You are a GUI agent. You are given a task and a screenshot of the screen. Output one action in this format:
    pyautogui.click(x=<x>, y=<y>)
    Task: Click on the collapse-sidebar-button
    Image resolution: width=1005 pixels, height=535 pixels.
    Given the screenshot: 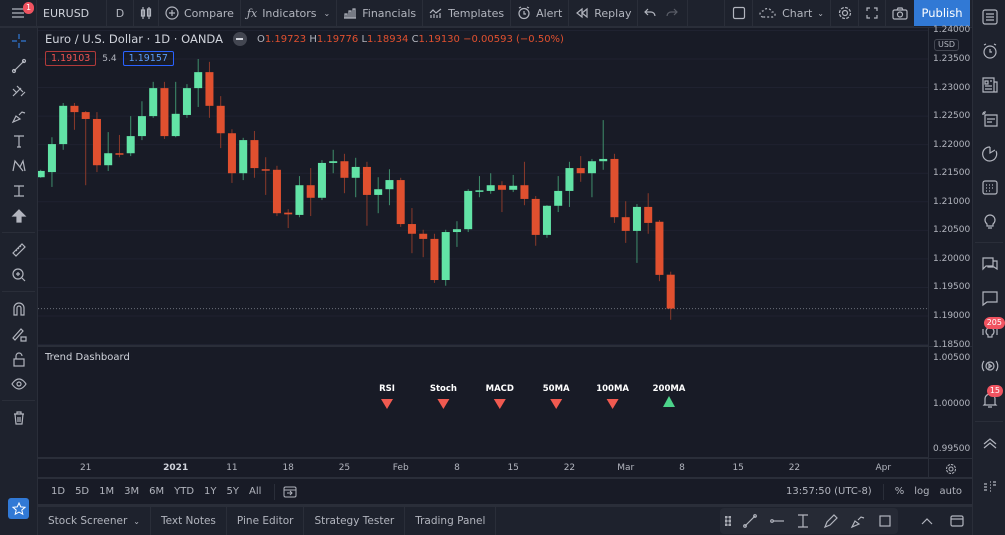 What is the action you would take?
    pyautogui.click(x=989, y=443)
    